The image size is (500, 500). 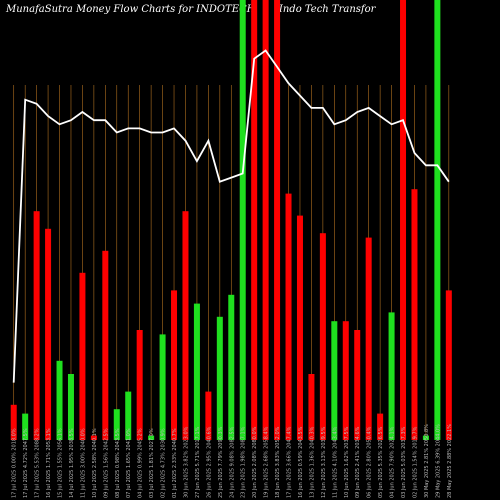 I want to click on x-tick-label: 30 May 2025 2.81% 2050.8%, so click(x=427, y=461).